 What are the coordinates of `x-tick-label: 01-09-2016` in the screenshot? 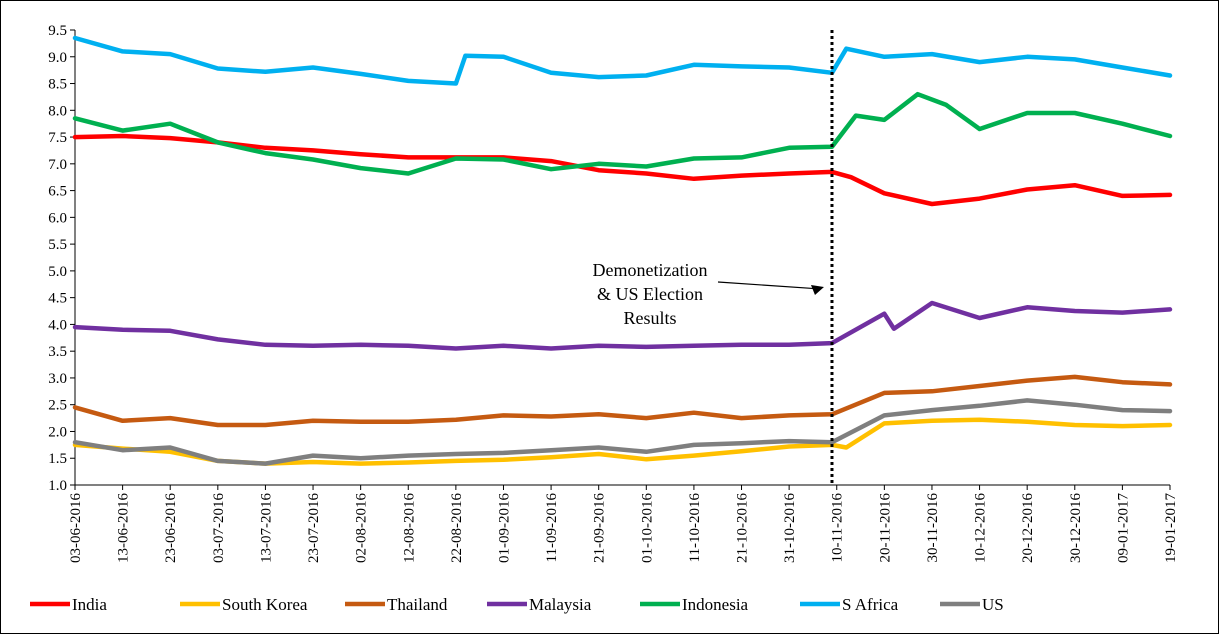 It's located at (504, 528).